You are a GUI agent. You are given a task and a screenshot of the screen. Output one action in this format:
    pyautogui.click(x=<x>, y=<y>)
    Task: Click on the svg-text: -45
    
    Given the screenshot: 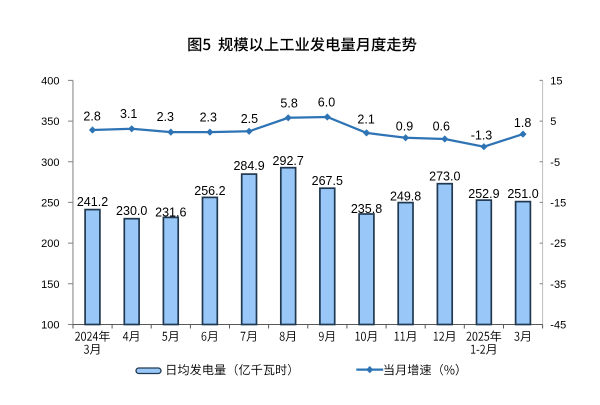 What is the action you would take?
    pyautogui.click(x=558, y=326)
    